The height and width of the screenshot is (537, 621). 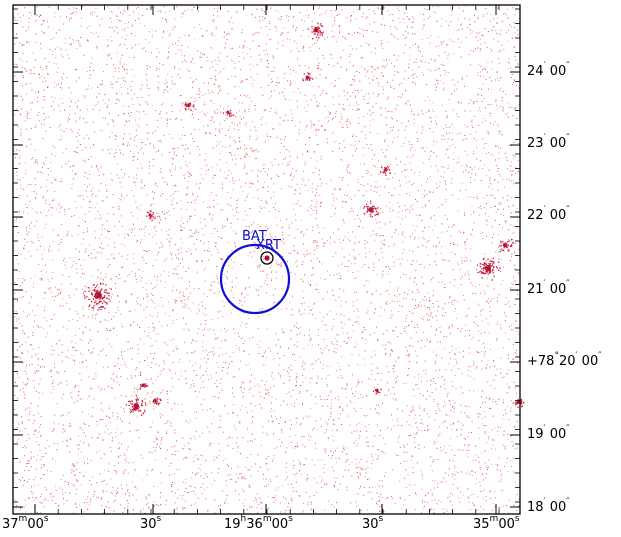 I want to click on dec-tick-label: 18′ 00″, so click(x=548, y=506).